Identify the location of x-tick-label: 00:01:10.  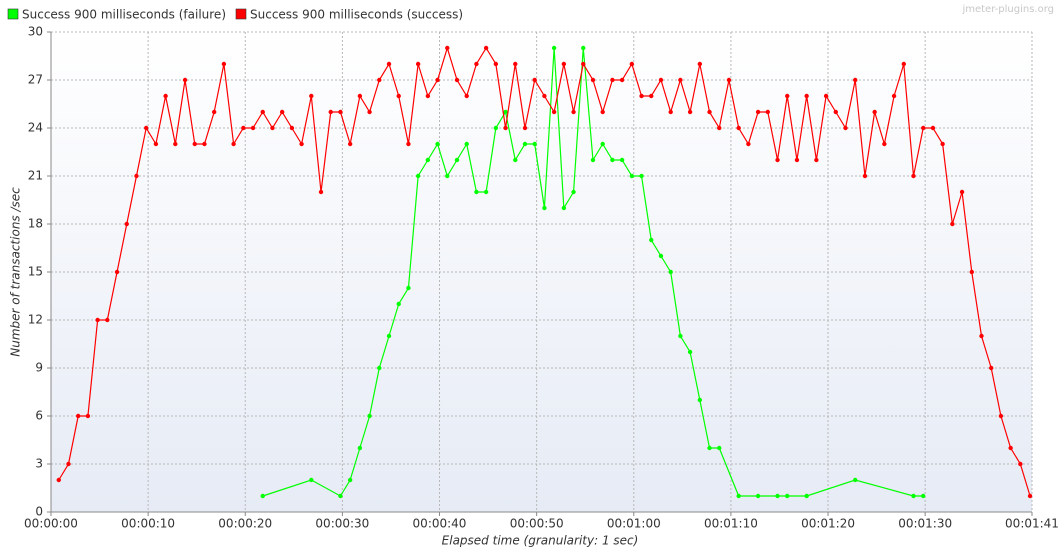
(731, 524).